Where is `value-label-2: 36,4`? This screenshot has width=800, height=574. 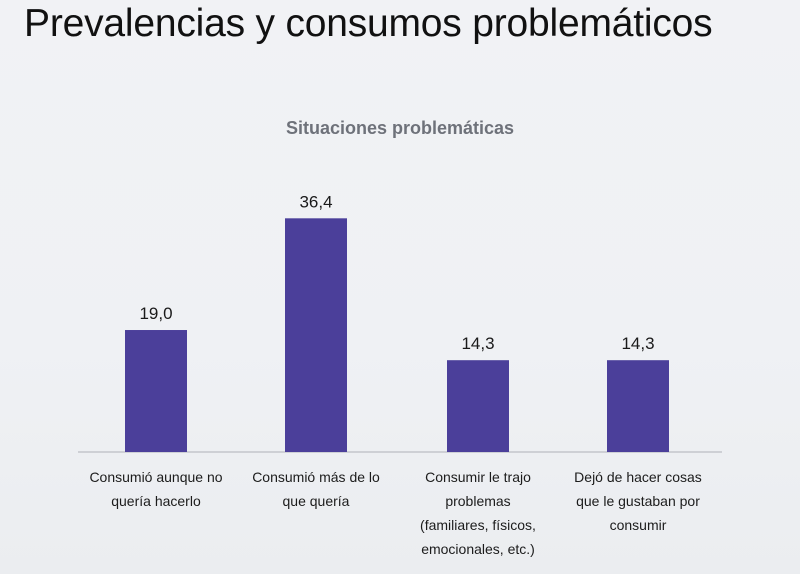
value-label-2: 36,4 is located at coordinates (315, 201).